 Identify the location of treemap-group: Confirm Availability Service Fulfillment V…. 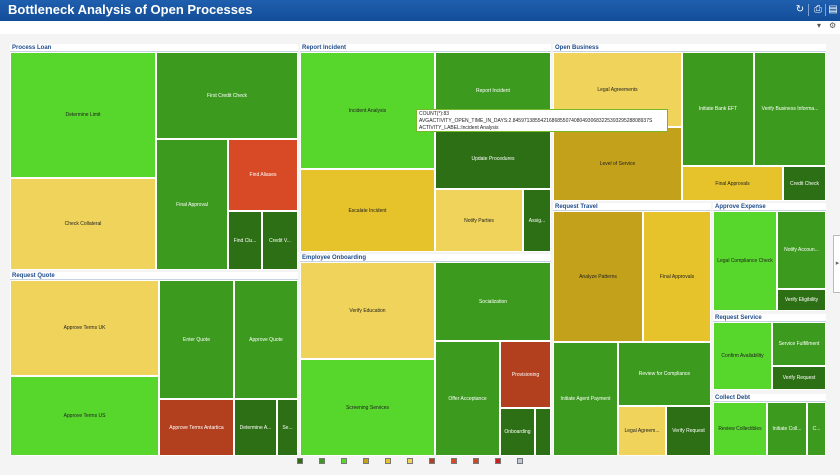
(769, 356).